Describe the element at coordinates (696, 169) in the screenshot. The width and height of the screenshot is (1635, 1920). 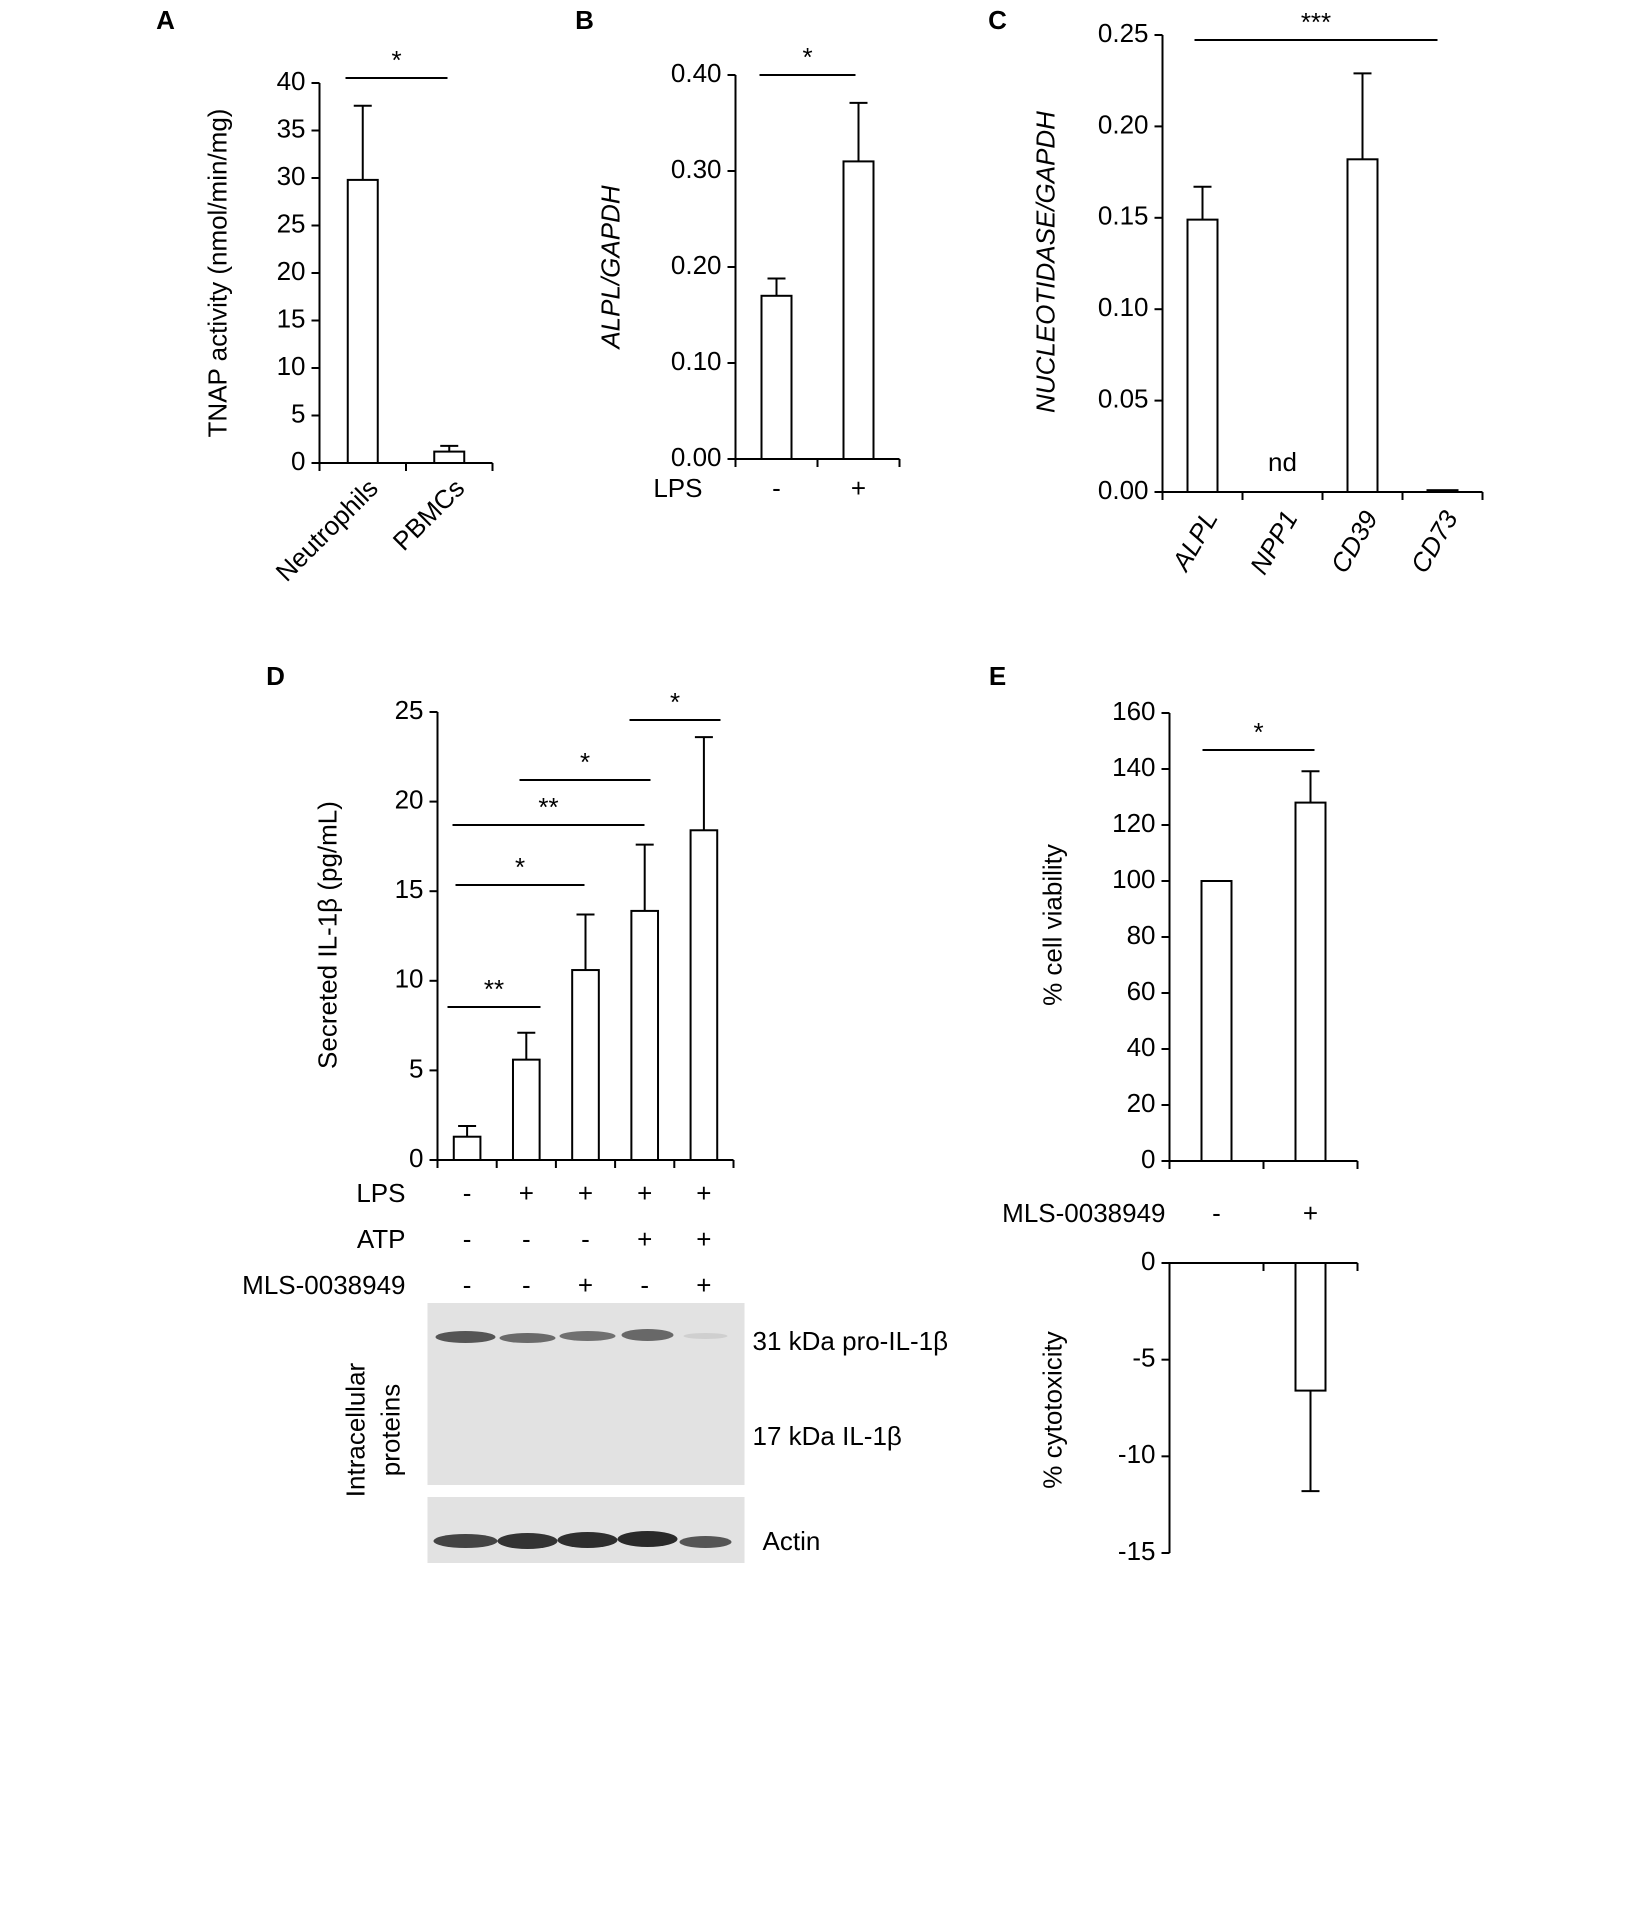
I see `y-tick-label: 0.30` at that location.